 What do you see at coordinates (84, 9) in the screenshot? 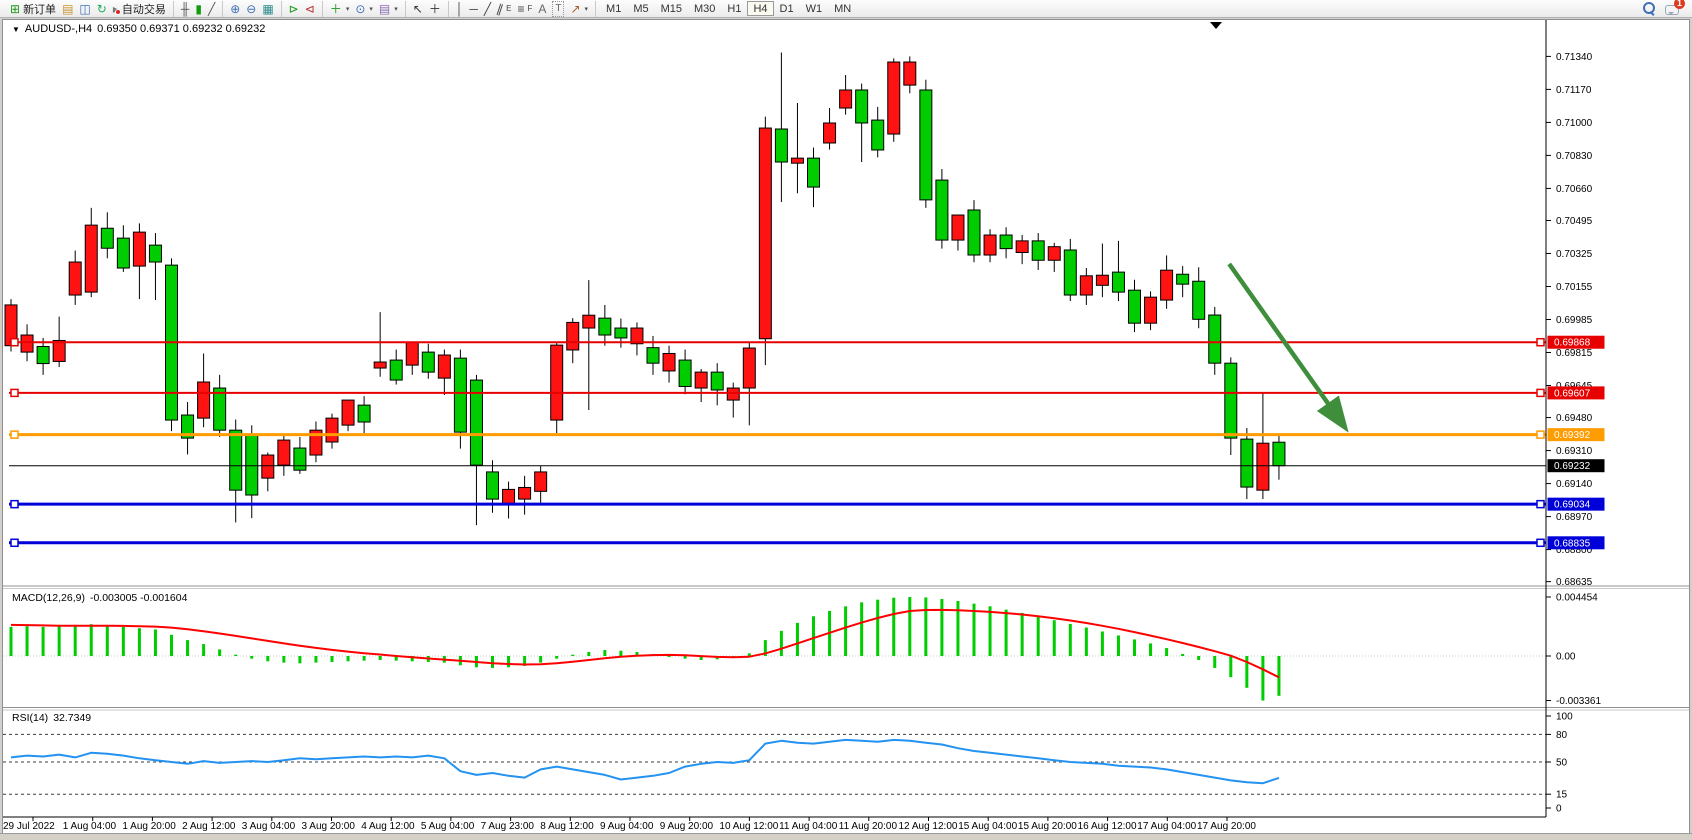
I see `new-chart-button: ◫` at bounding box center [84, 9].